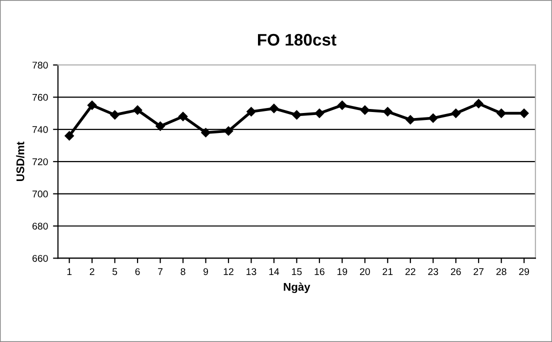  What do you see at coordinates (40, 194) in the screenshot?
I see `y-tick-label: 700` at bounding box center [40, 194].